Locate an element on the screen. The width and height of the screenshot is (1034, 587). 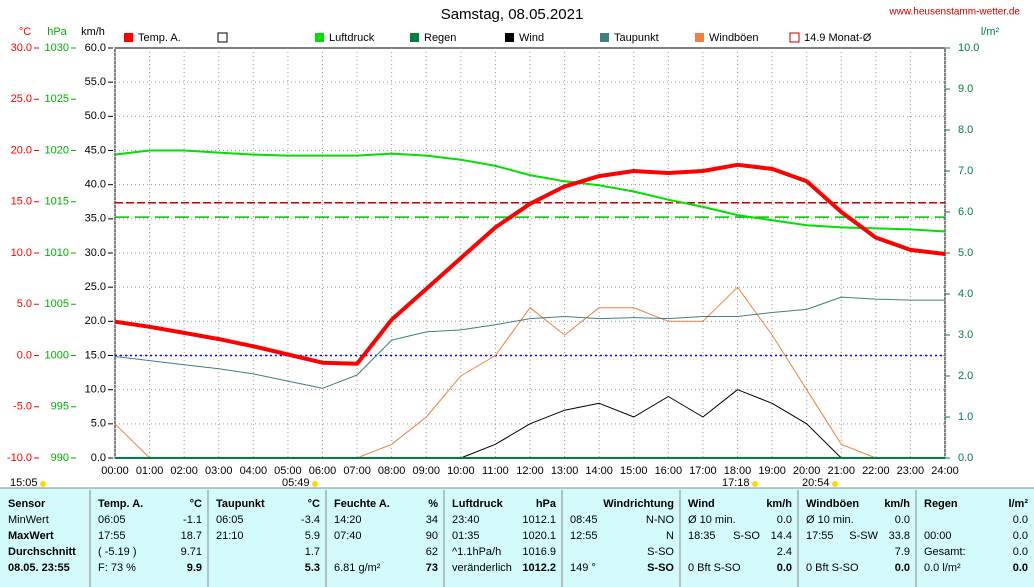
x-tick-label: 07:00 is located at coordinates (357, 471).